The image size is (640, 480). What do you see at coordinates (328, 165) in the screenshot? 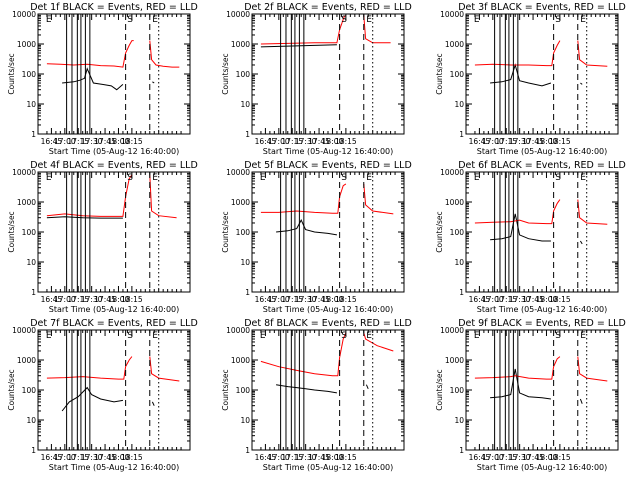
I see `panel-title: Det 5f BLACK = Events, RED = LLD` at bounding box center [328, 165].